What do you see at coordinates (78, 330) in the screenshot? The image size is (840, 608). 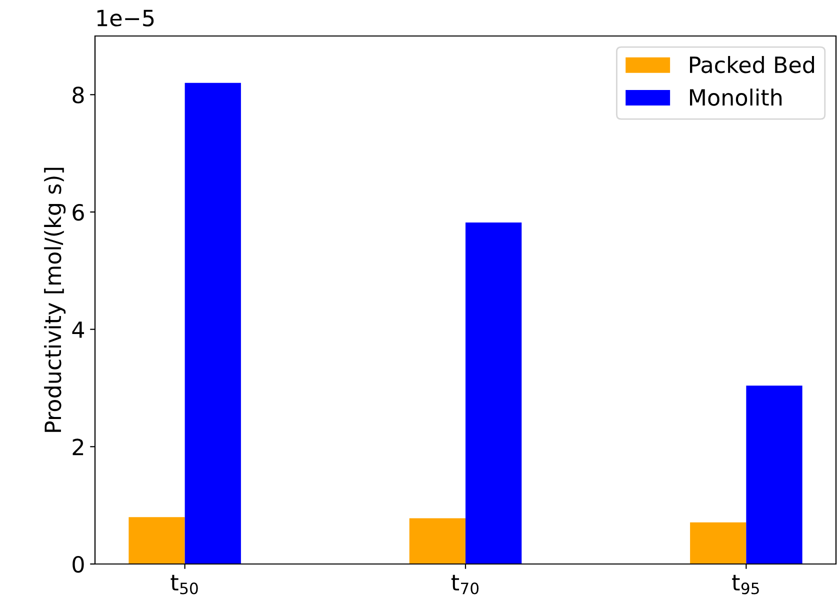 I see `y-tick-label: 4` at bounding box center [78, 330].